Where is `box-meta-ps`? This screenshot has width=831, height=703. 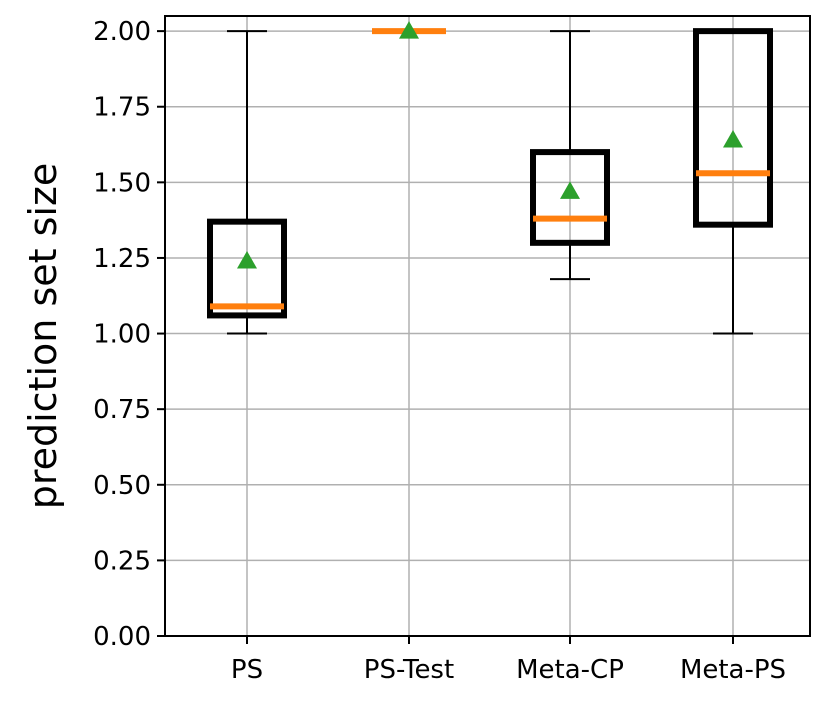
box-meta-ps is located at coordinates (733, 181).